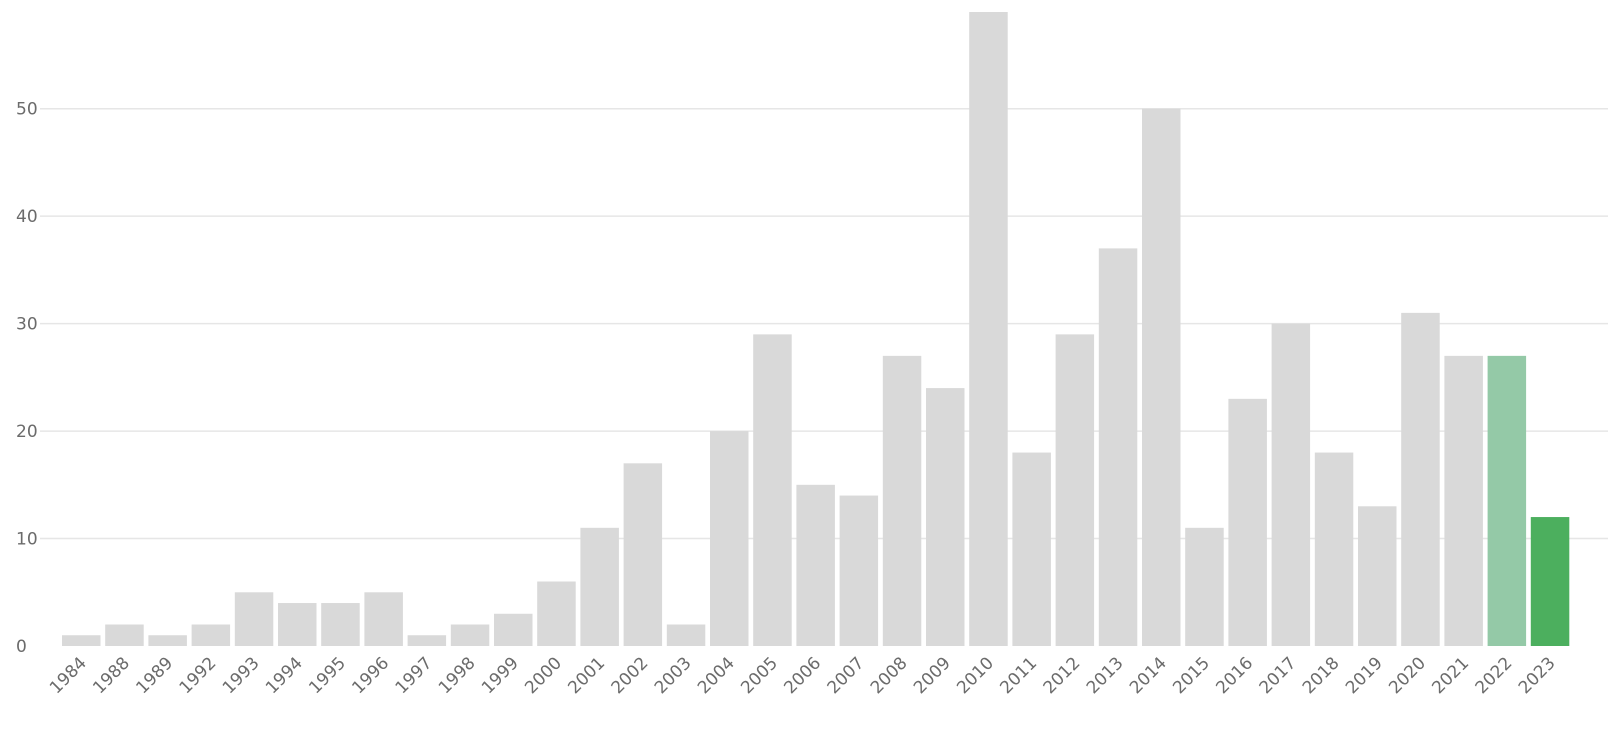  I want to click on bar-2021, so click(1463, 500).